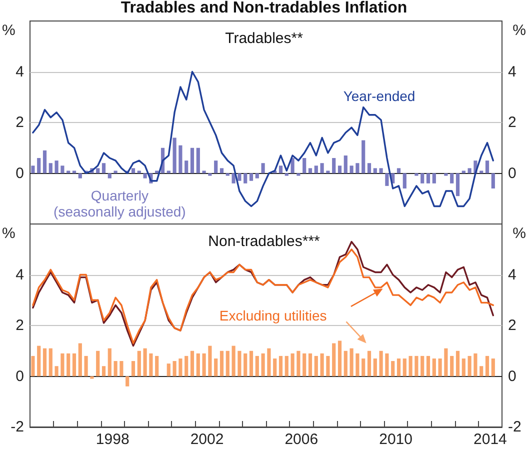  What do you see at coordinates (20, 122) in the screenshot?
I see `y-tick-label: 2` at bounding box center [20, 122].